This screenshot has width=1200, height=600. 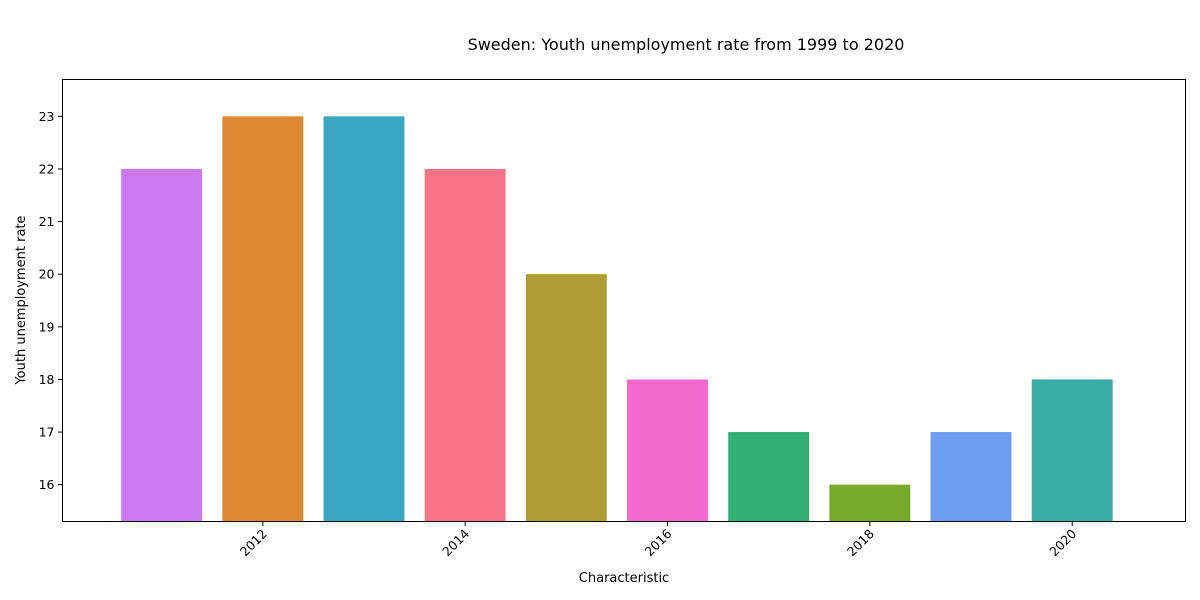 What do you see at coordinates (465, 345) in the screenshot?
I see `bar-2014` at bounding box center [465, 345].